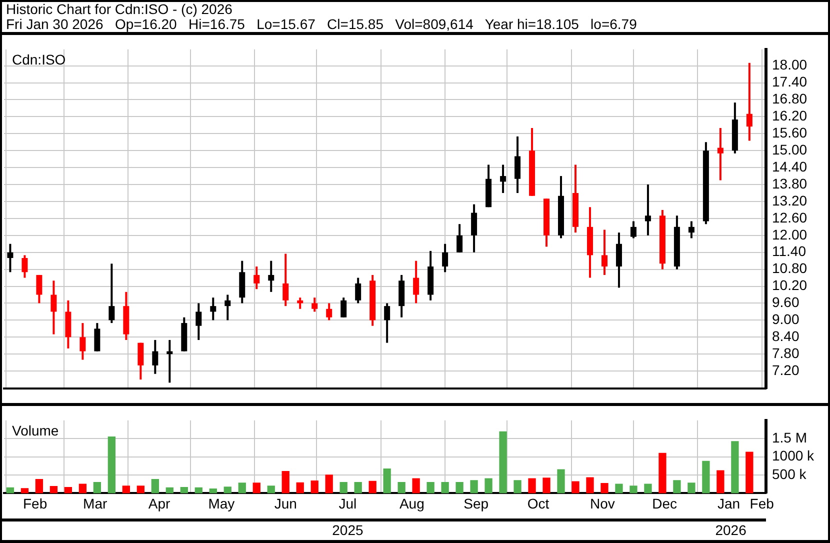 The width and height of the screenshot is (830, 543). I want to click on x-tick-label: Apr, so click(159, 503).